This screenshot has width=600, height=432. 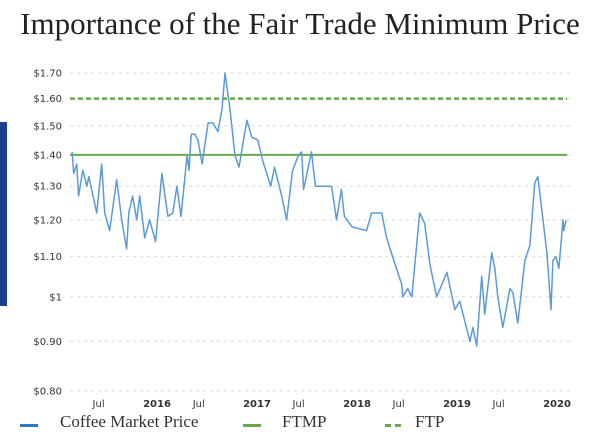 What do you see at coordinates (47, 155) in the screenshot?
I see `y-tick-label: $1.40` at bounding box center [47, 155].